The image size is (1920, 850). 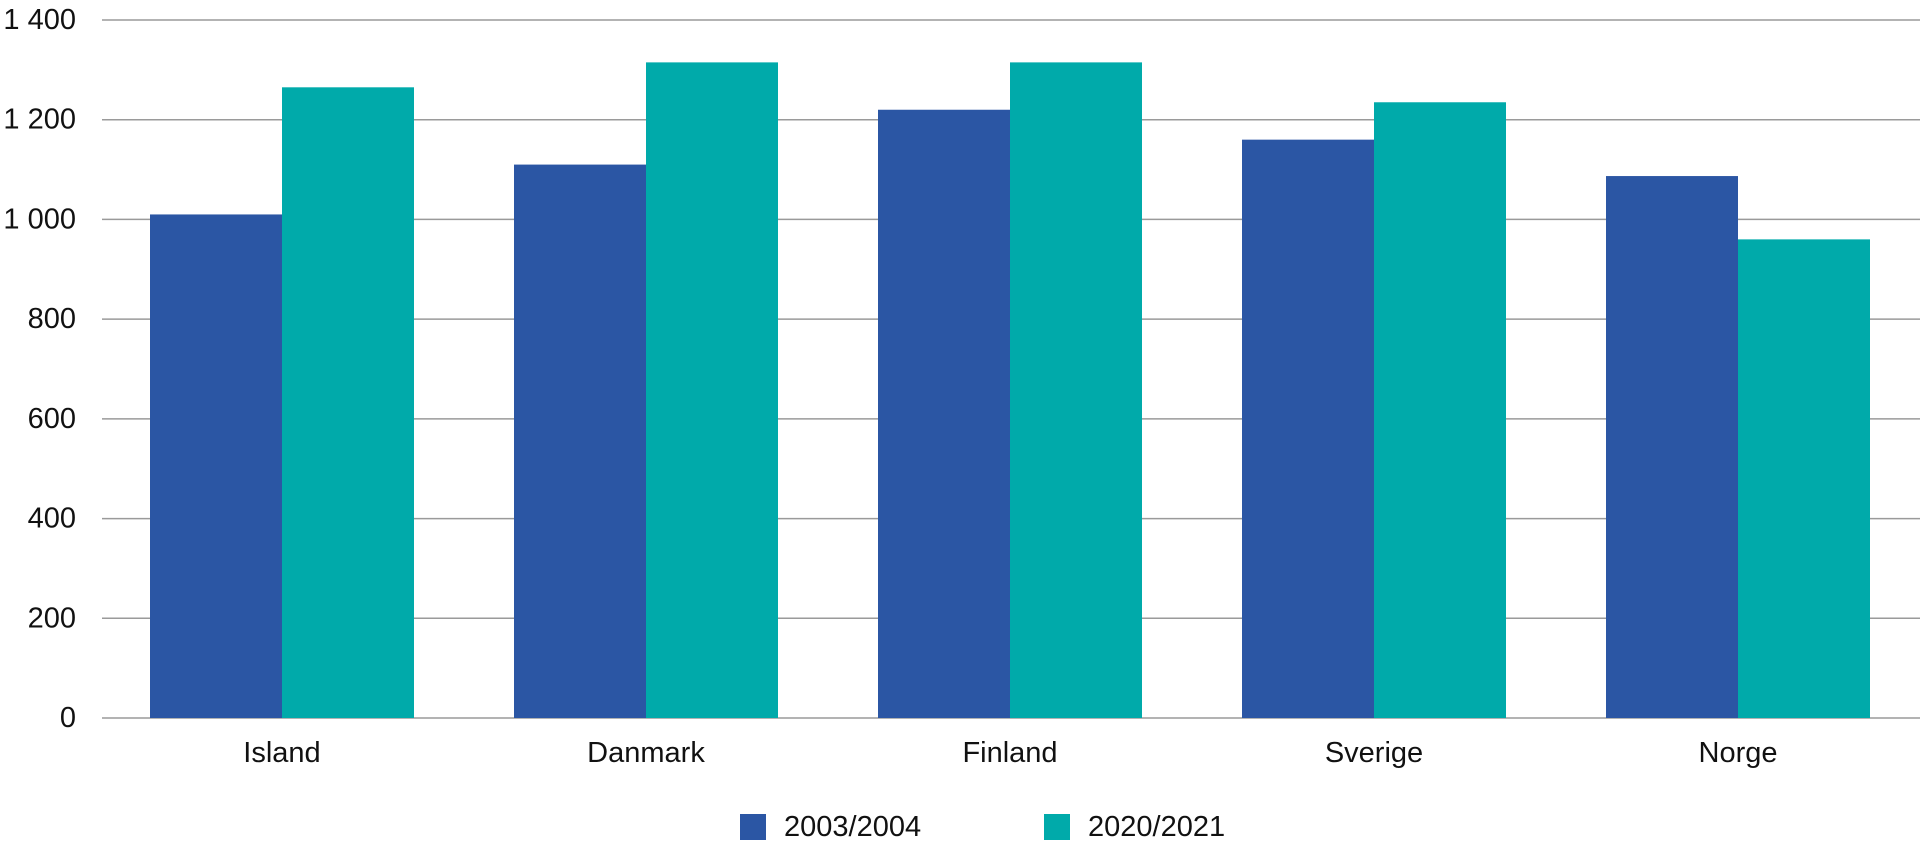 What do you see at coordinates (52, 618) in the screenshot?
I see `y-tick-label: 200` at bounding box center [52, 618].